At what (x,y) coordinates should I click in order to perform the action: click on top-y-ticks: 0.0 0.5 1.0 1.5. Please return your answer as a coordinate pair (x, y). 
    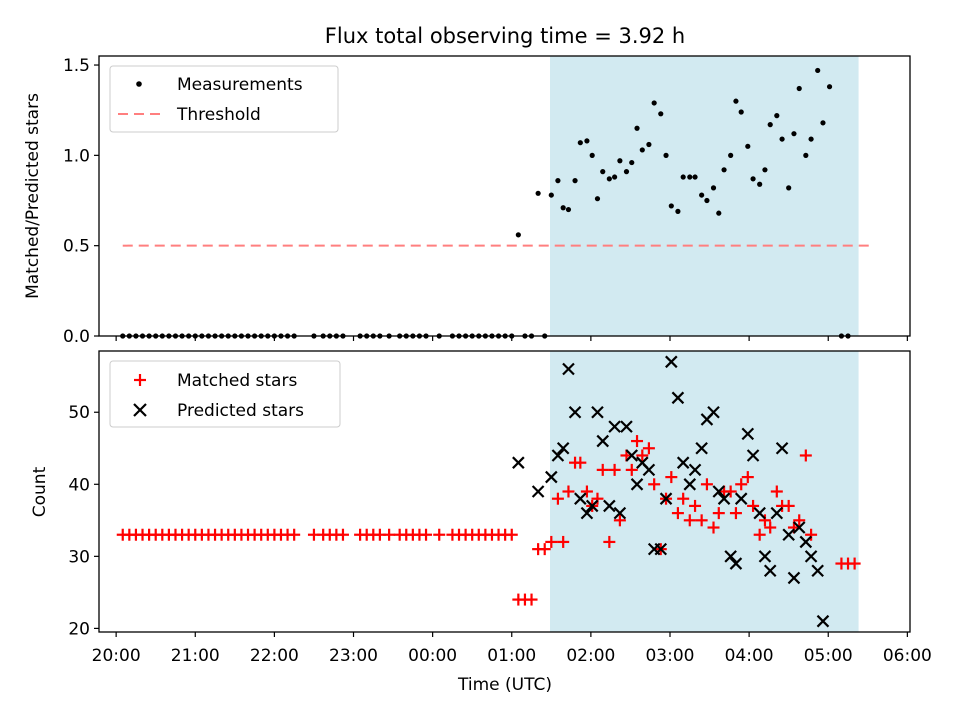
    Looking at the image, I should click on (81, 201).